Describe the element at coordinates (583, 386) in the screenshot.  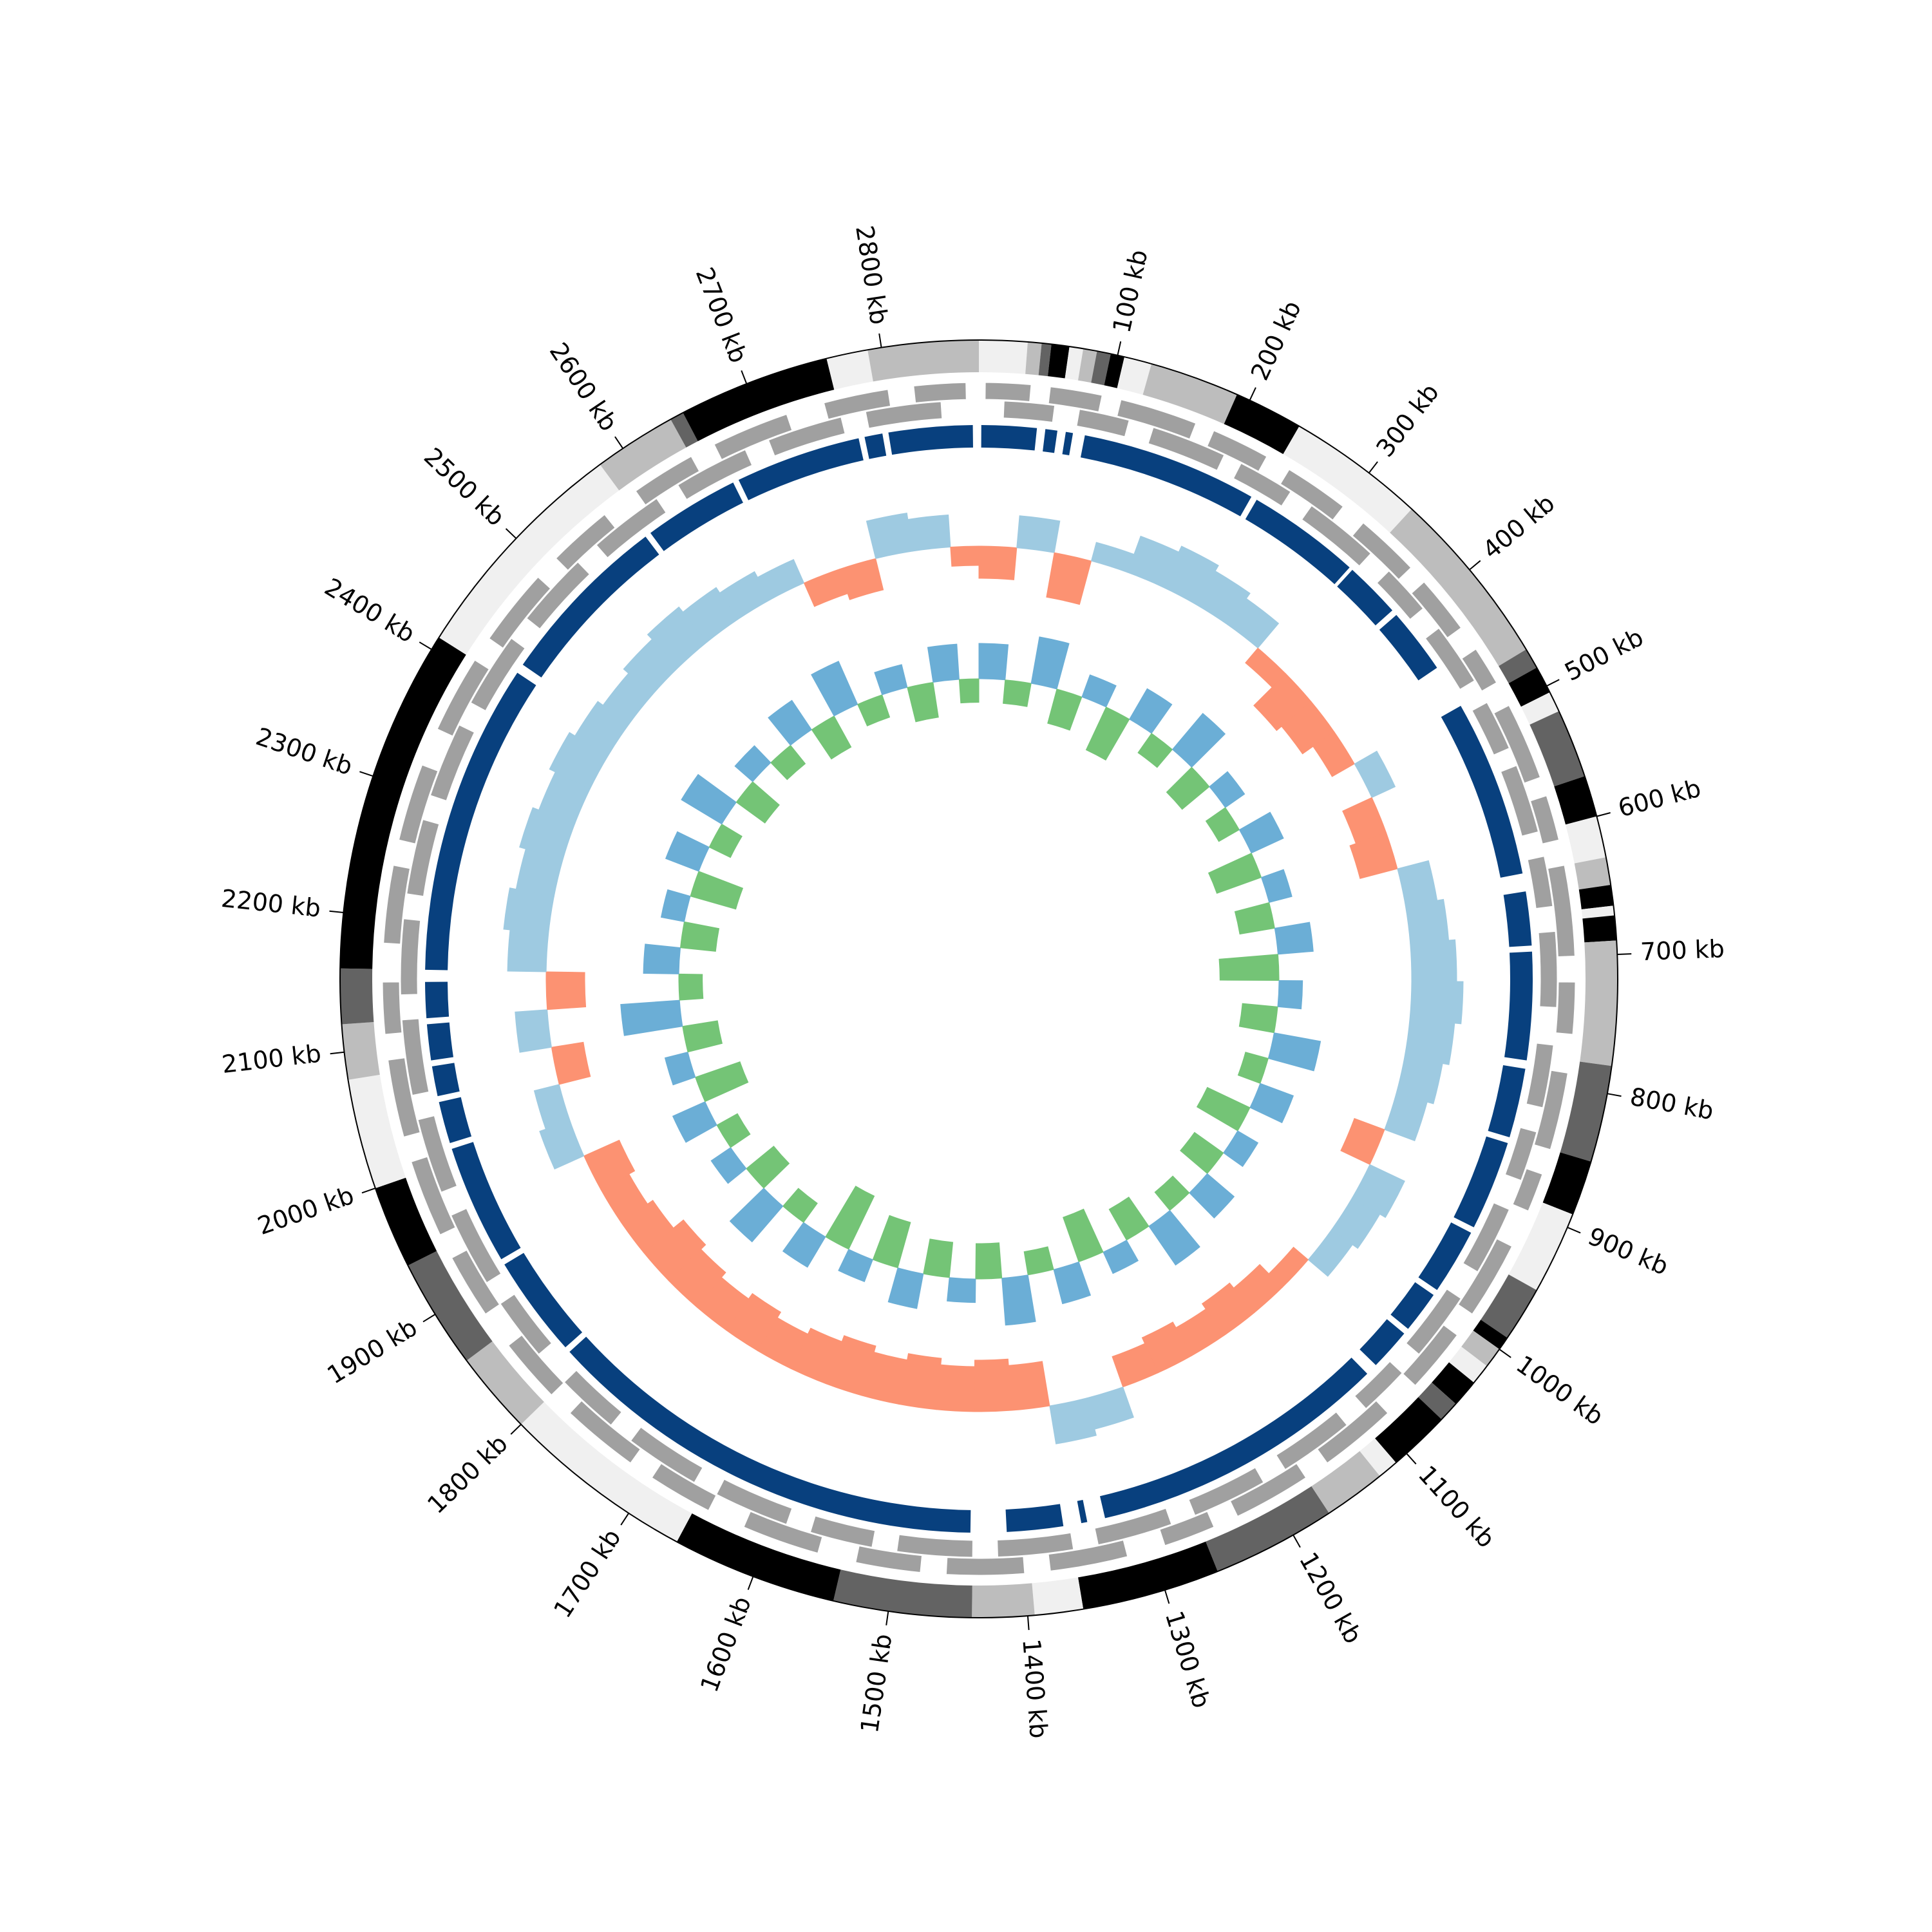
I see `tick-label: 2600 kb` at that location.